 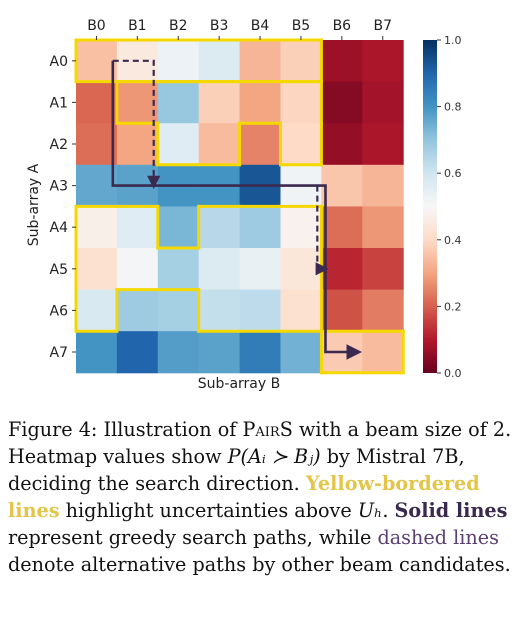 I want to click on heatmap-cell-r1-c6, so click(x=342, y=102).